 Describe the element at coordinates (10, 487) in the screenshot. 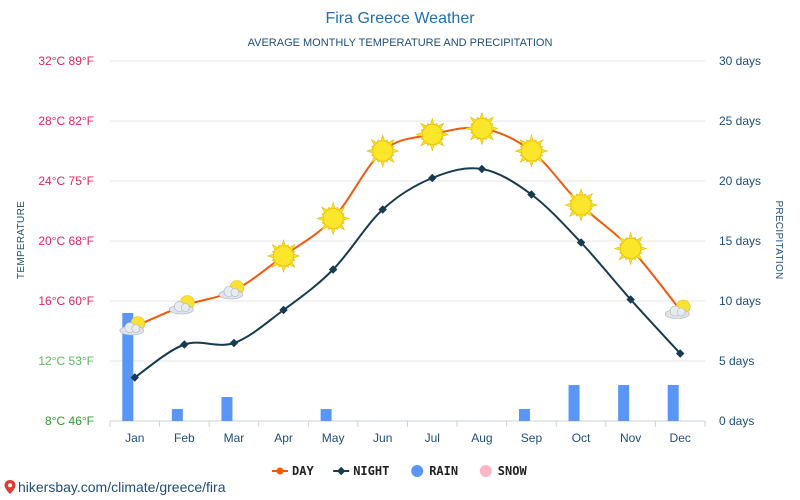

I see `location-pin-icon` at that location.